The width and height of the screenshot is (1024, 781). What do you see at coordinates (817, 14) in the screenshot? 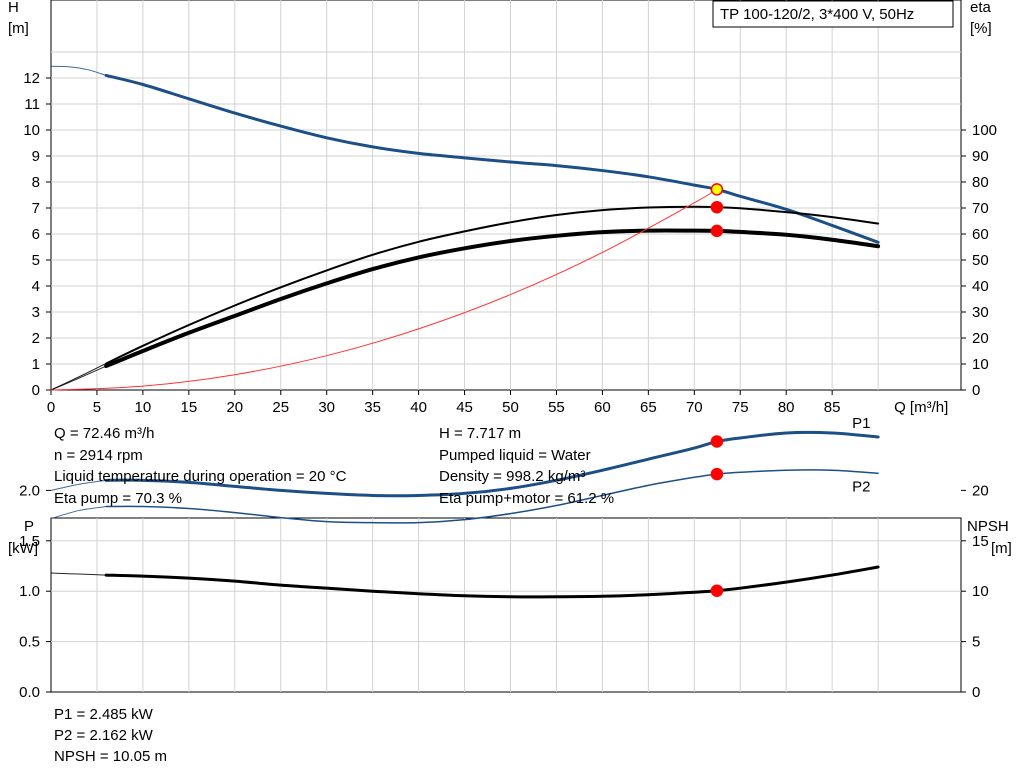
I see `chart-title: TP 100-120/2, 3*400 V, 50Hz` at bounding box center [817, 14].